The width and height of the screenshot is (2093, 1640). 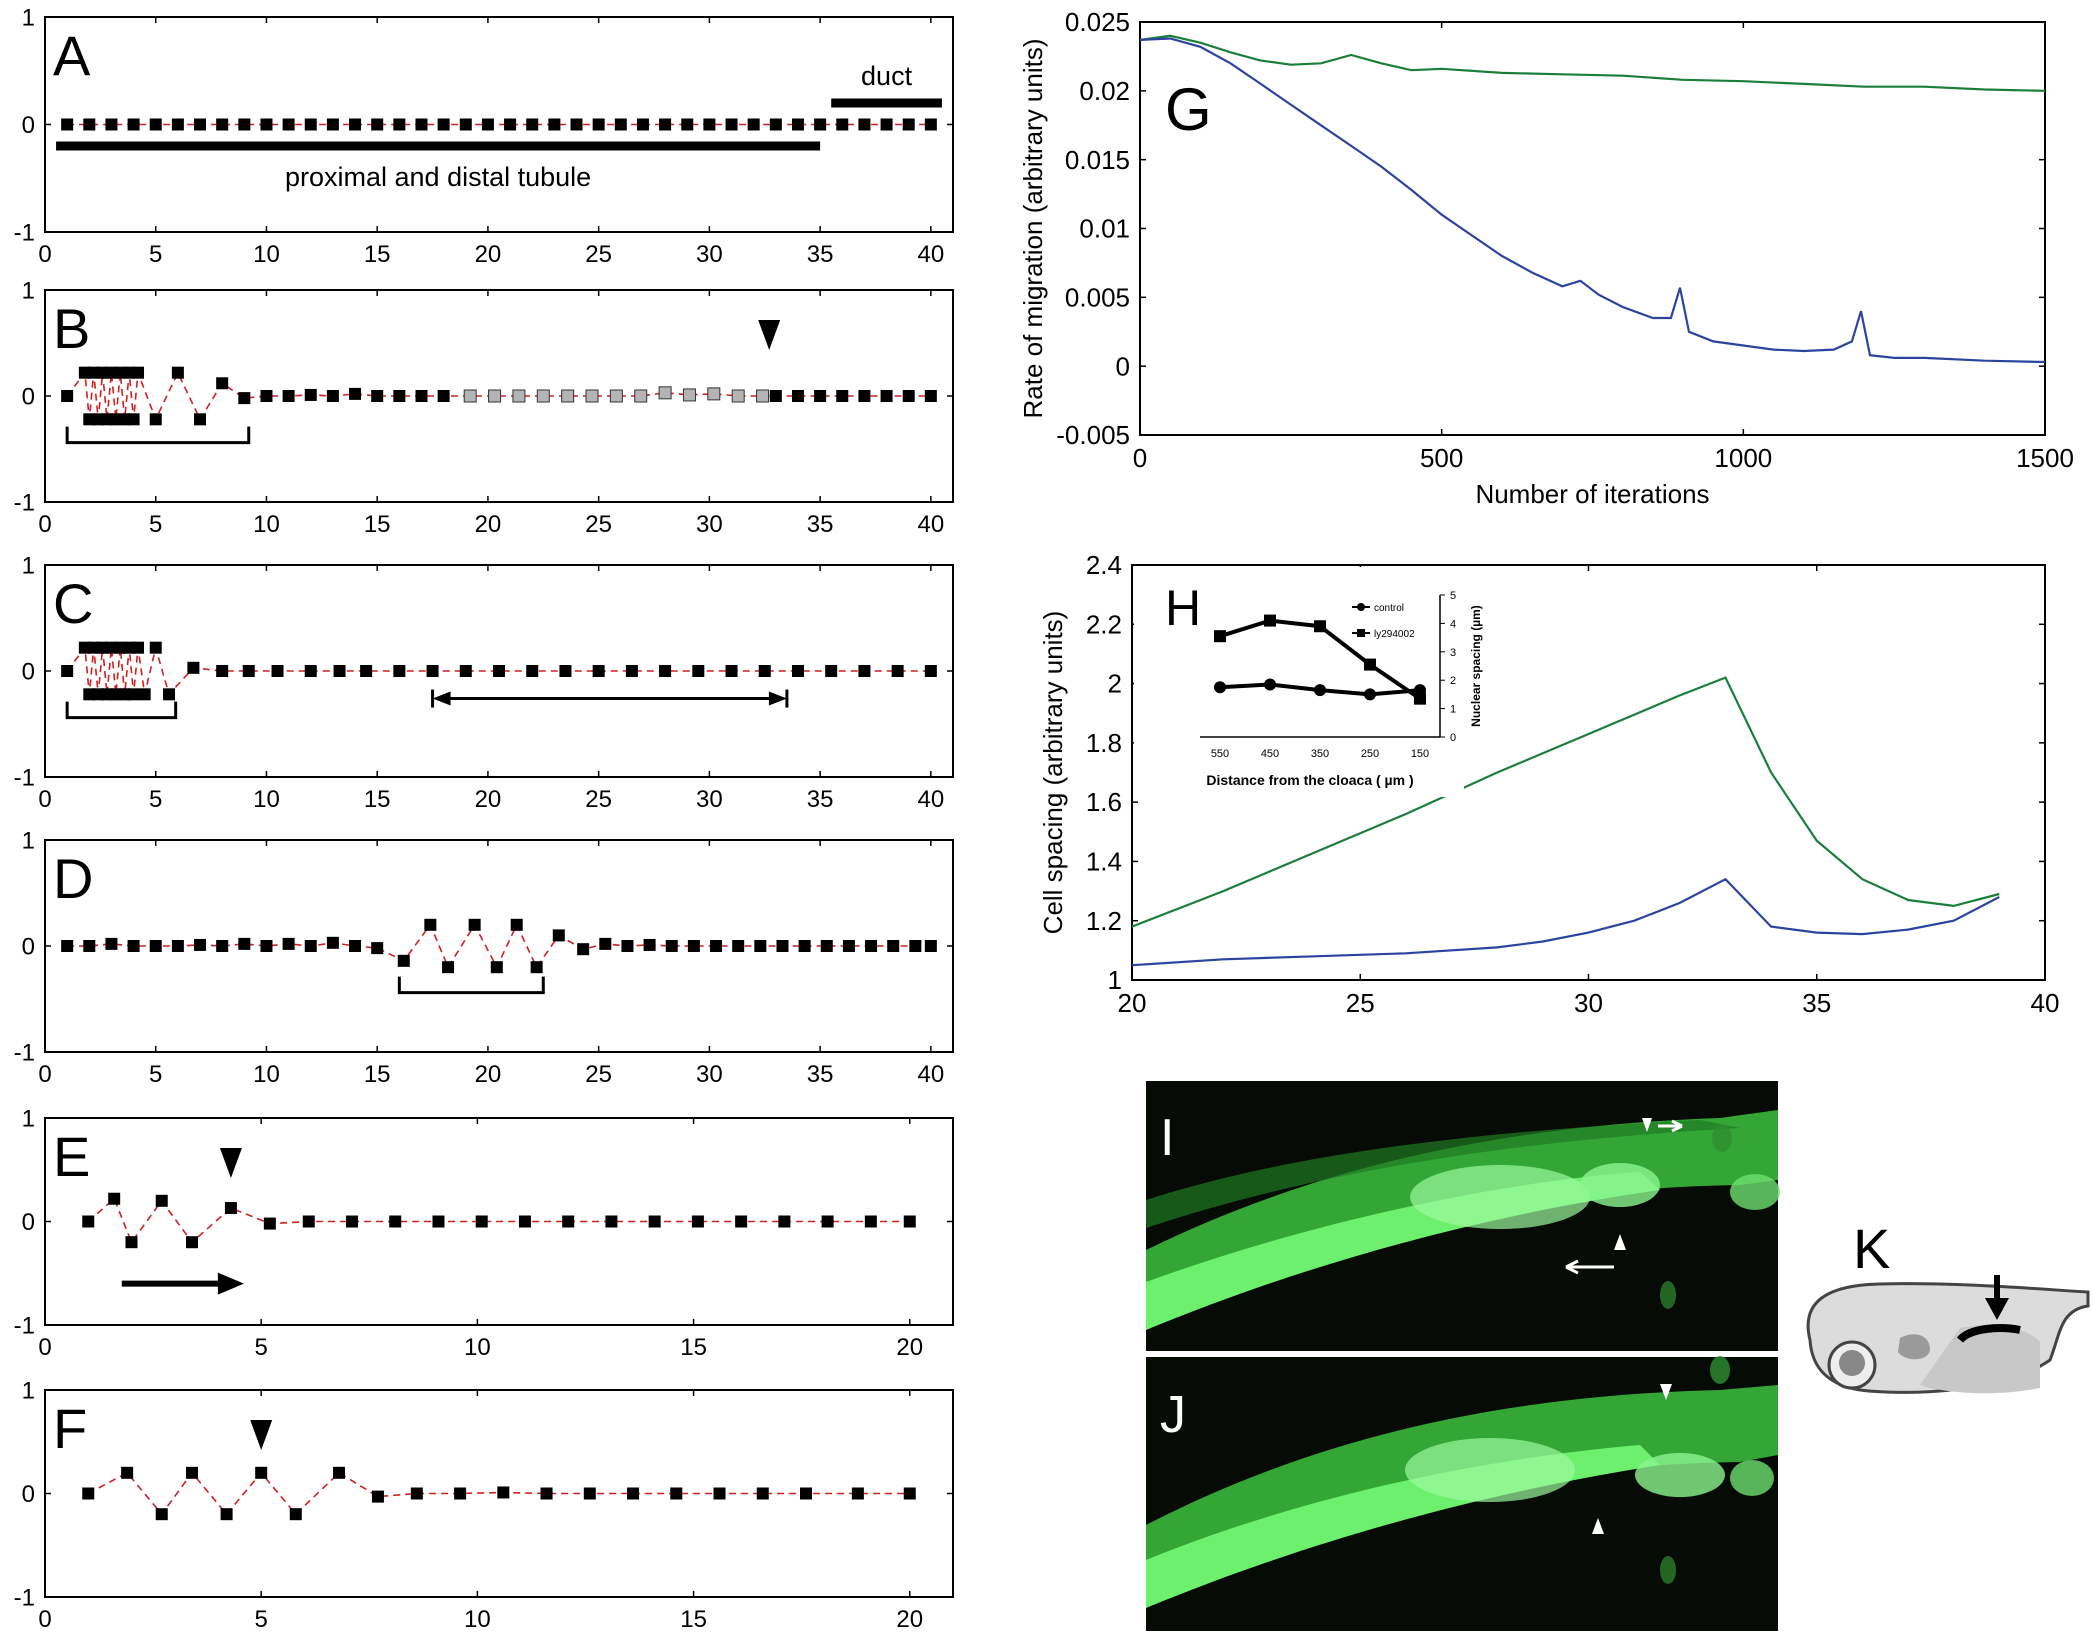 I want to click on inset-x-tick-label: 150, so click(x=1420, y=754).